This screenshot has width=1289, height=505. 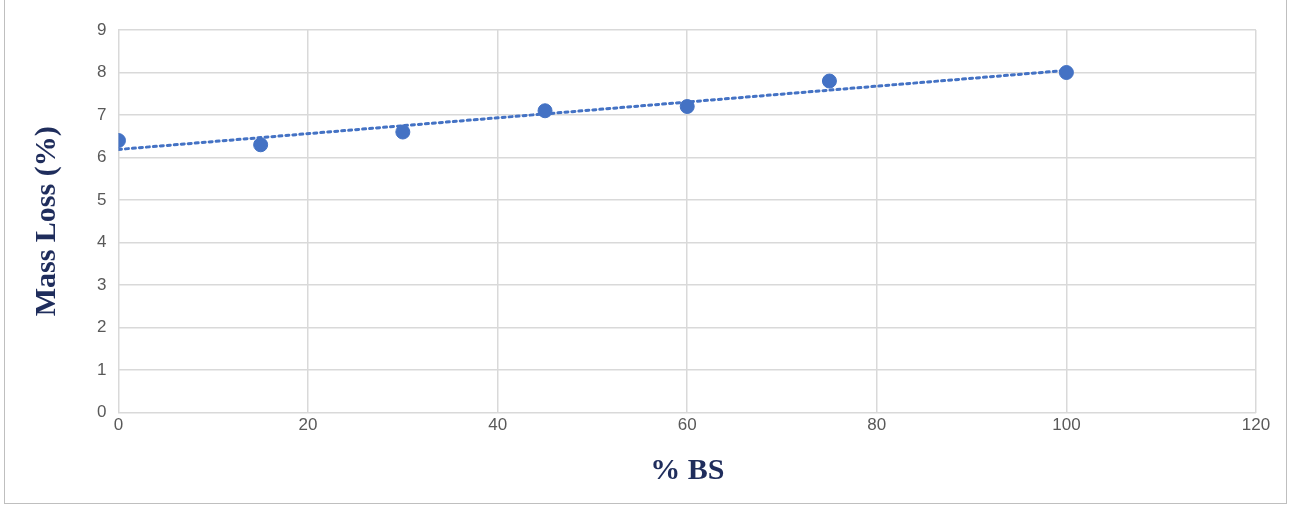 I want to click on x-tick-label: 20, so click(x=308, y=425).